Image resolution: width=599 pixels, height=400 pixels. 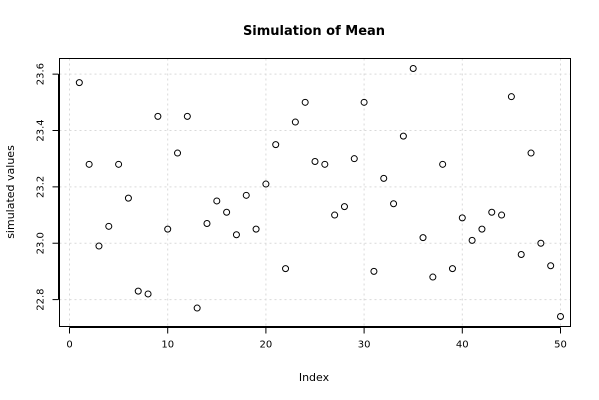 What do you see at coordinates (314, 31) in the screenshot?
I see `chart-title: Simulation of Mean` at bounding box center [314, 31].